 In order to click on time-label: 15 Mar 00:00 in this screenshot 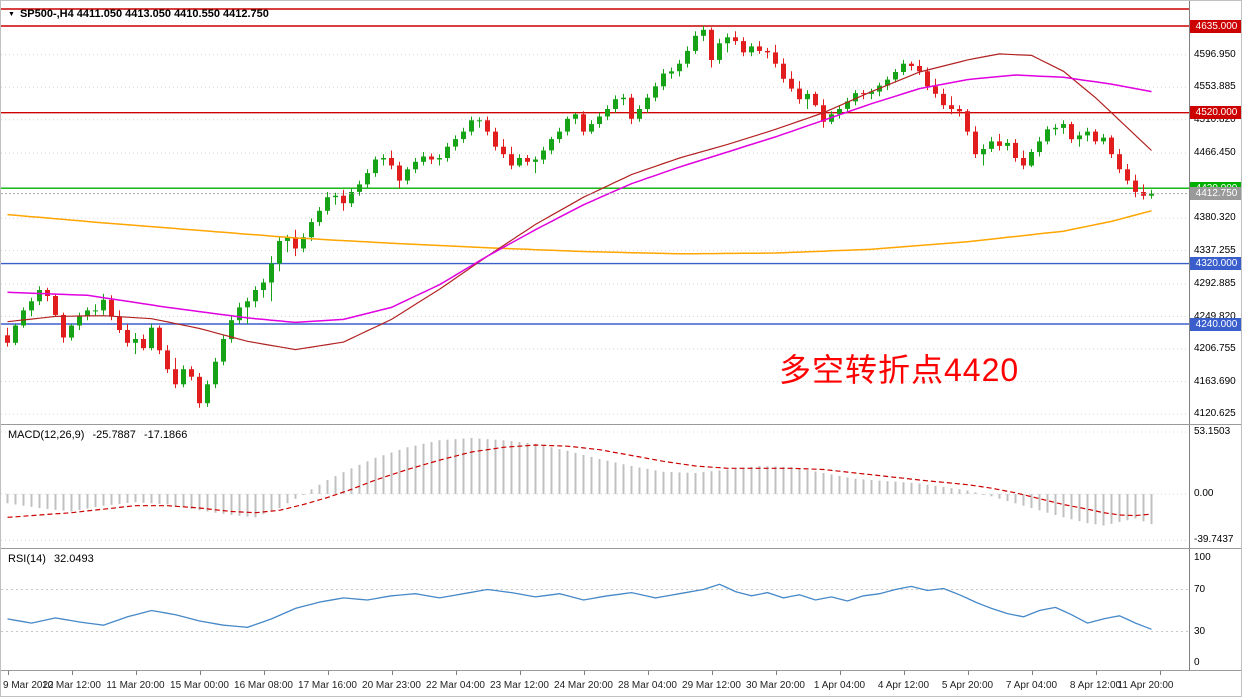, I will do `click(199, 685)`.